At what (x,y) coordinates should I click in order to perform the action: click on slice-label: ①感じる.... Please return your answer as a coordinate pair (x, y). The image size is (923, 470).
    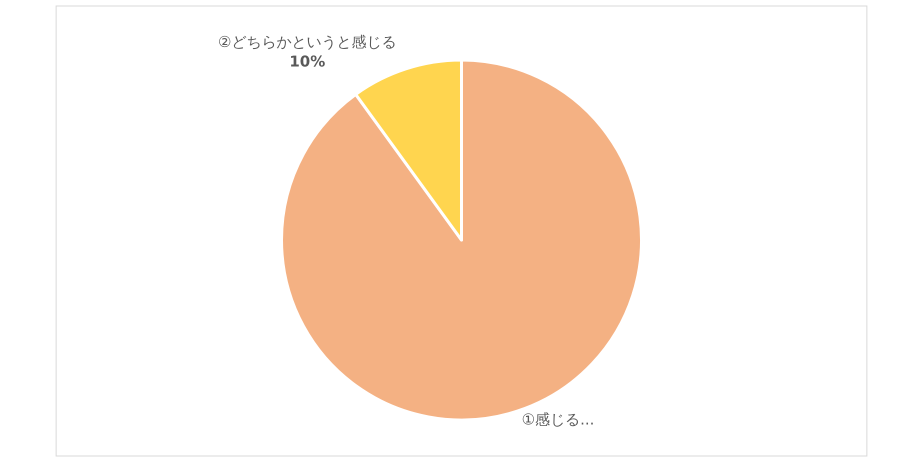
    Looking at the image, I should click on (558, 419).